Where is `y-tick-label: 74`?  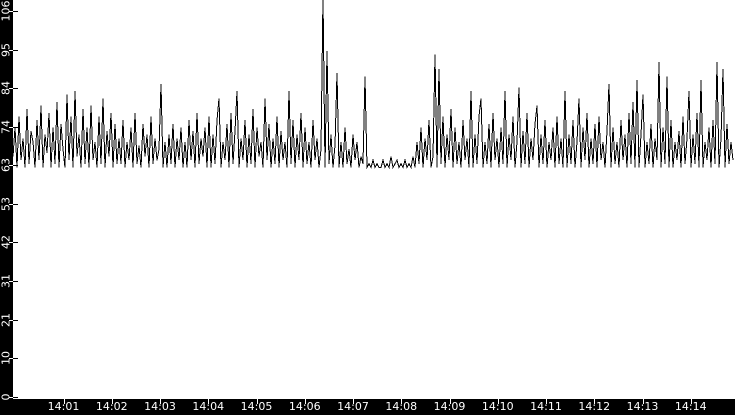
y-tick-label: 74 is located at coordinates (6, 126).